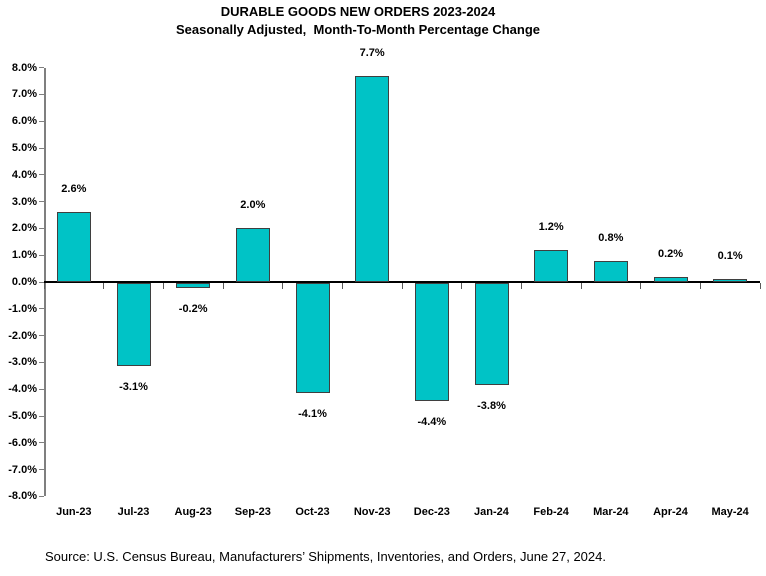  Describe the element at coordinates (24, 201) in the screenshot. I see `y-axis-tick-label: 3.0%` at that location.